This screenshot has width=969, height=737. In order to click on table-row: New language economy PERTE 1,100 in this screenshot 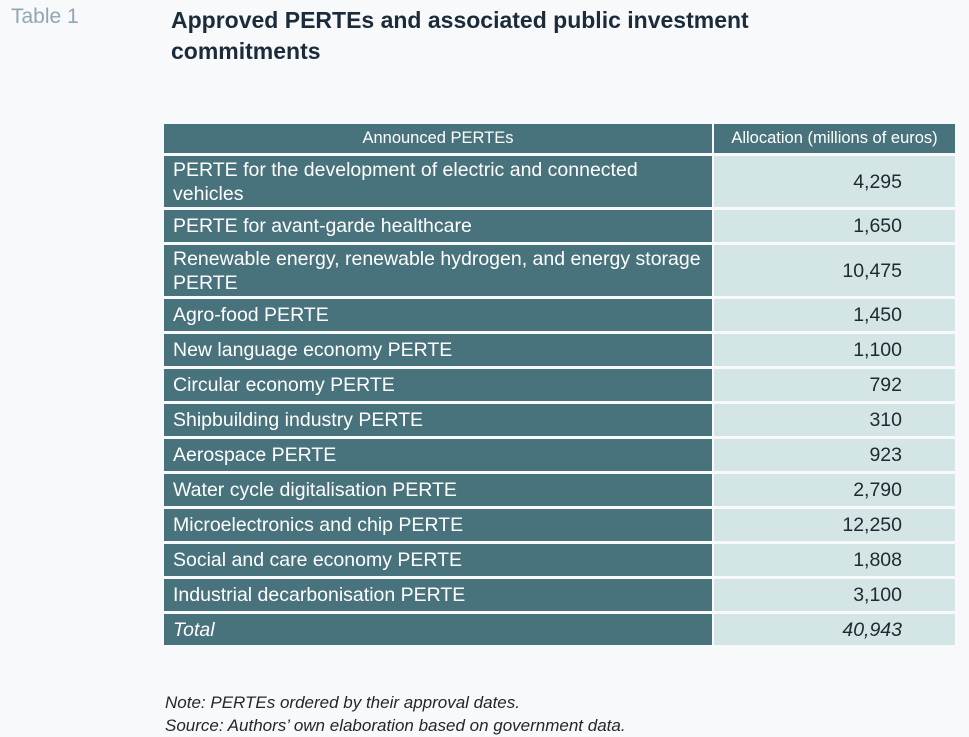, I will do `click(559, 350)`.